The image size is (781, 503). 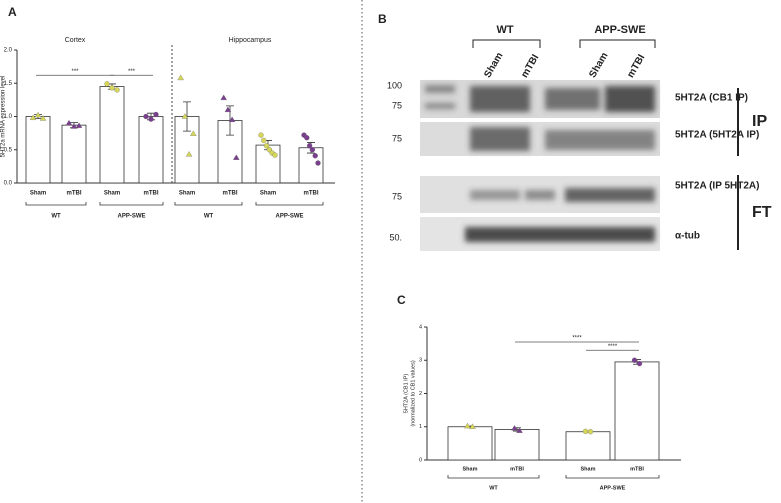 What do you see at coordinates (530, 65) in the screenshot?
I see `lane-label: mTBI` at bounding box center [530, 65].